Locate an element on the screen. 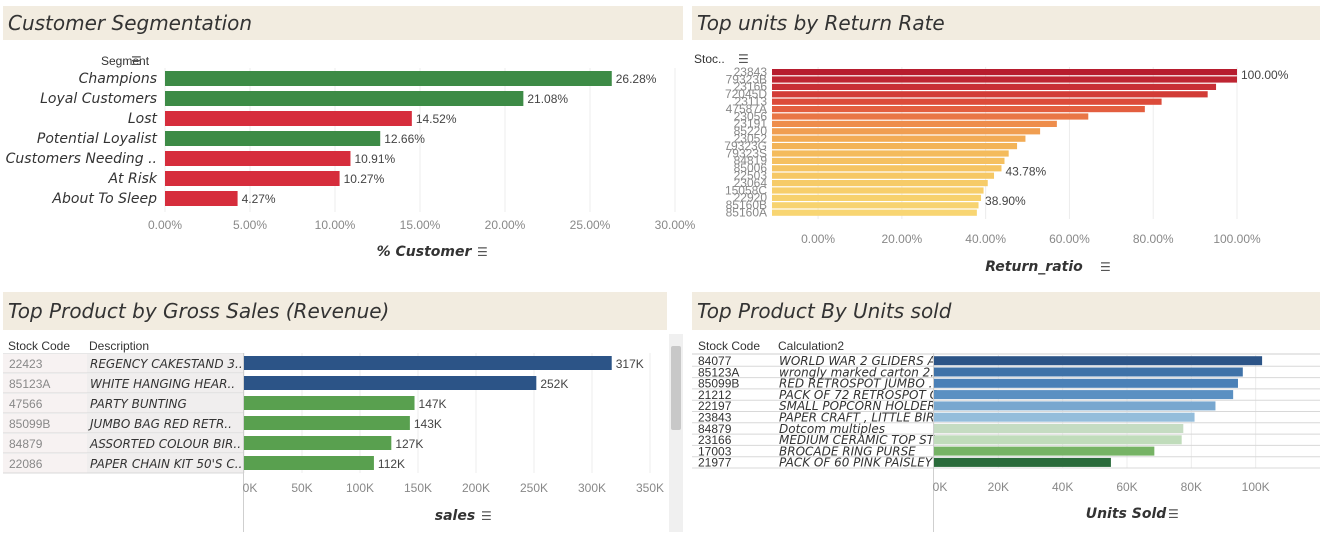 This screenshot has width=1332, height=544. x-tick-label: 300K is located at coordinates (592, 488).